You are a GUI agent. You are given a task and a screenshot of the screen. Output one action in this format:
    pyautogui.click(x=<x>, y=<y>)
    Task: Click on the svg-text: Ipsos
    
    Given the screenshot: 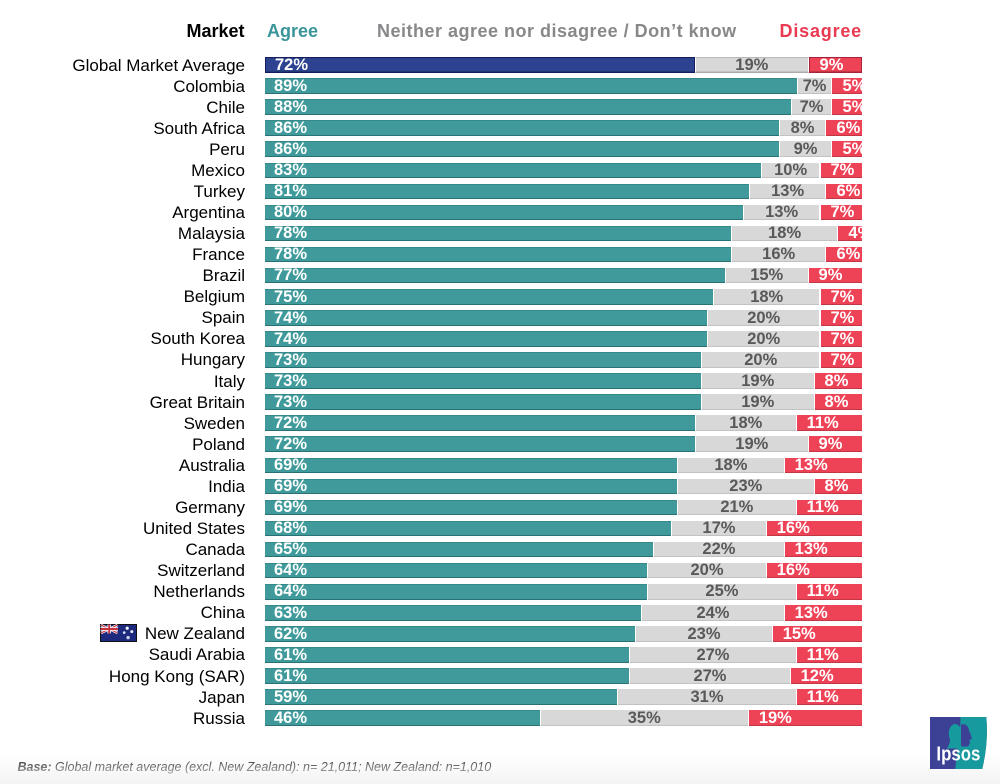 What is the action you would take?
    pyautogui.click(x=958, y=755)
    